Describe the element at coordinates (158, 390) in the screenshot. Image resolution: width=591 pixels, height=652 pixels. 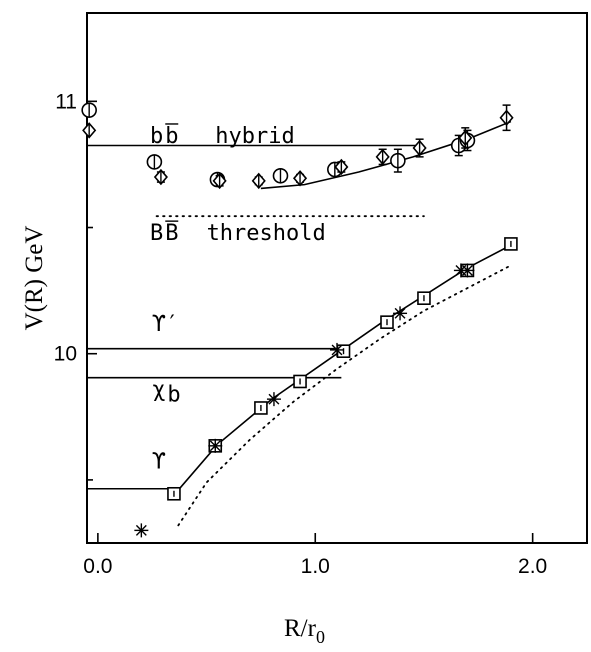
I see `annotation-text: χ` at that location.